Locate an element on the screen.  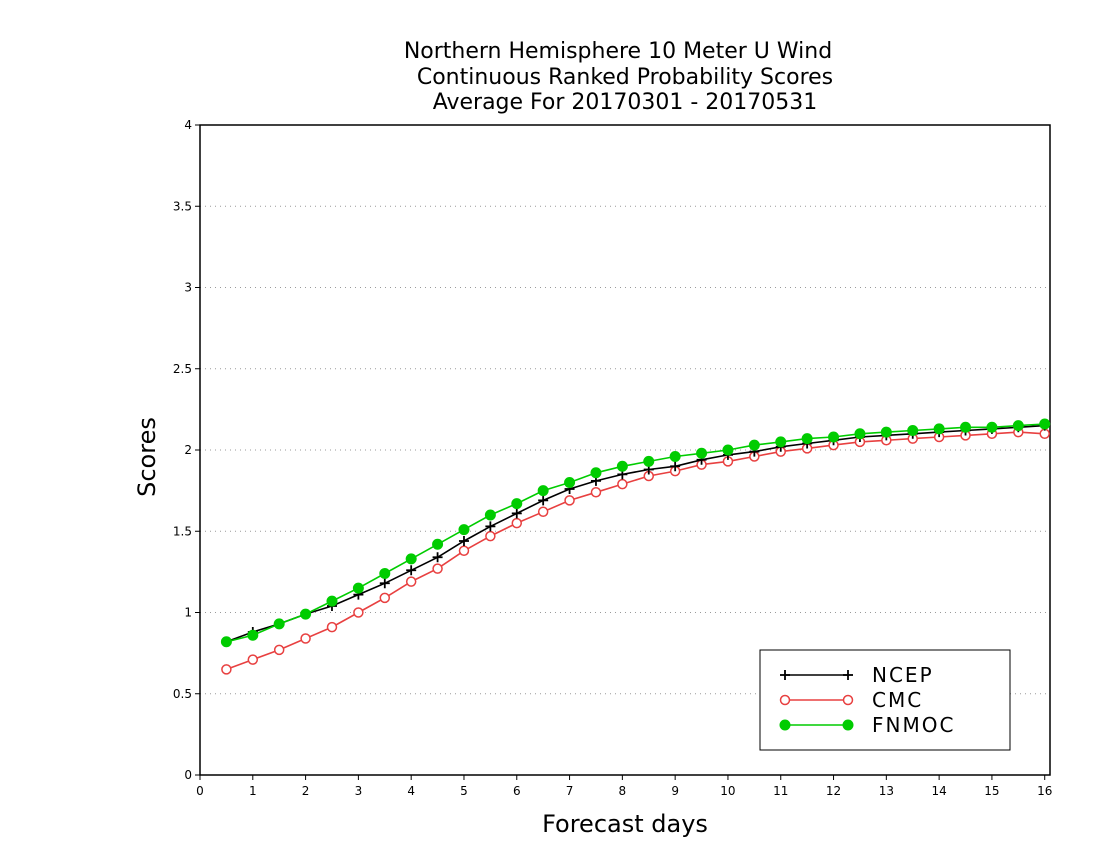
x-tick-label: 10 is located at coordinates (727, 791).